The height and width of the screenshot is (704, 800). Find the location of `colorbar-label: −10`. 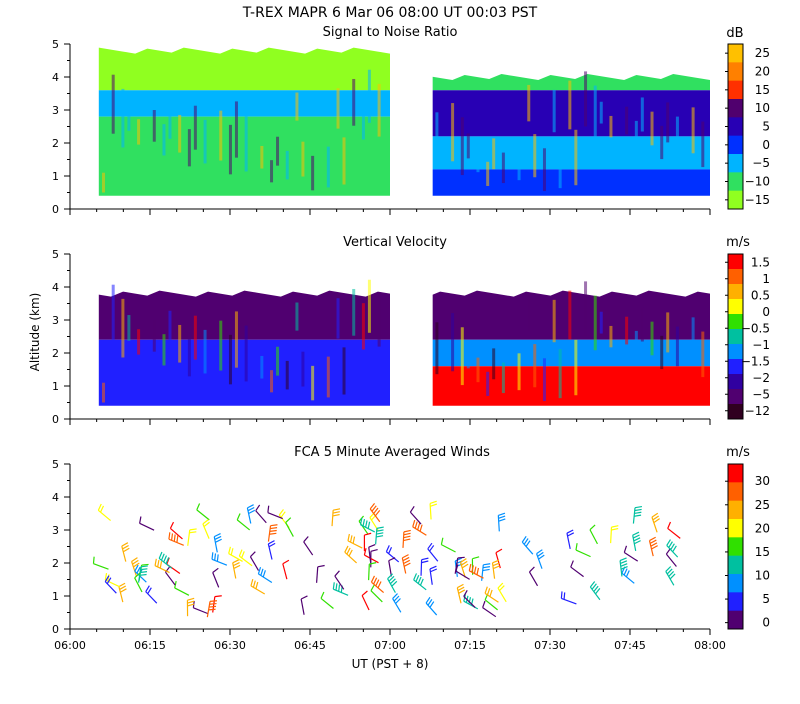

colorbar-label: −10 is located at coordinates (757, 182).